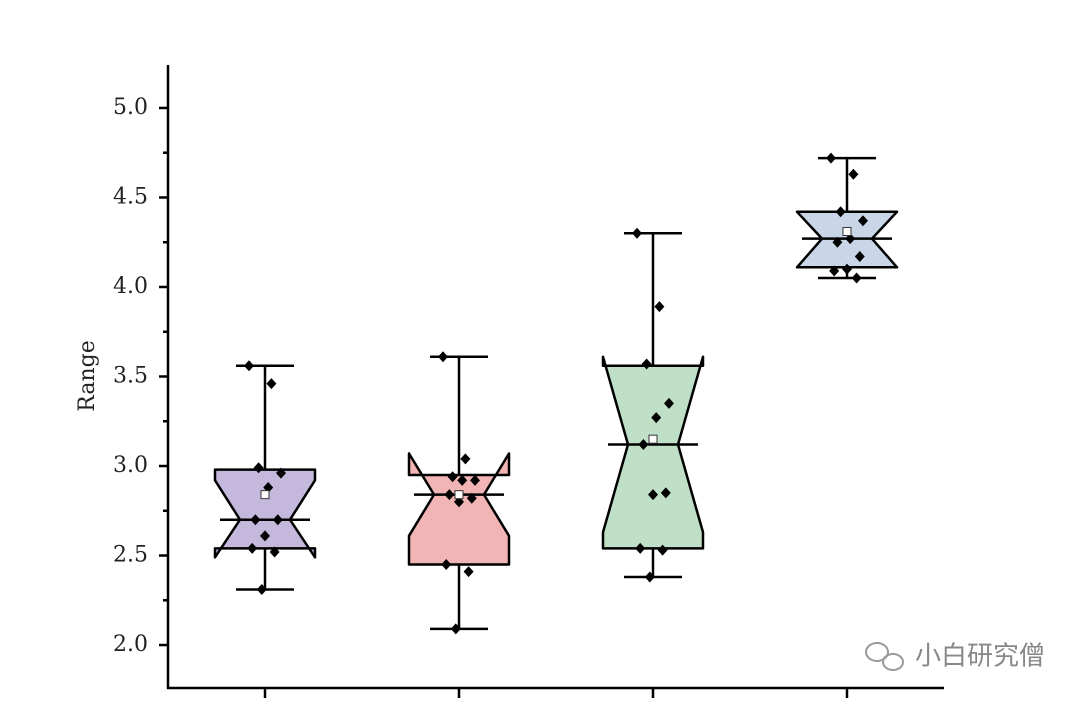 The image size is (1080, 704). What do you see at coordinates (884, 656) in the screenshot?
I see `watermark-icon` at bounding box center [884, 656].